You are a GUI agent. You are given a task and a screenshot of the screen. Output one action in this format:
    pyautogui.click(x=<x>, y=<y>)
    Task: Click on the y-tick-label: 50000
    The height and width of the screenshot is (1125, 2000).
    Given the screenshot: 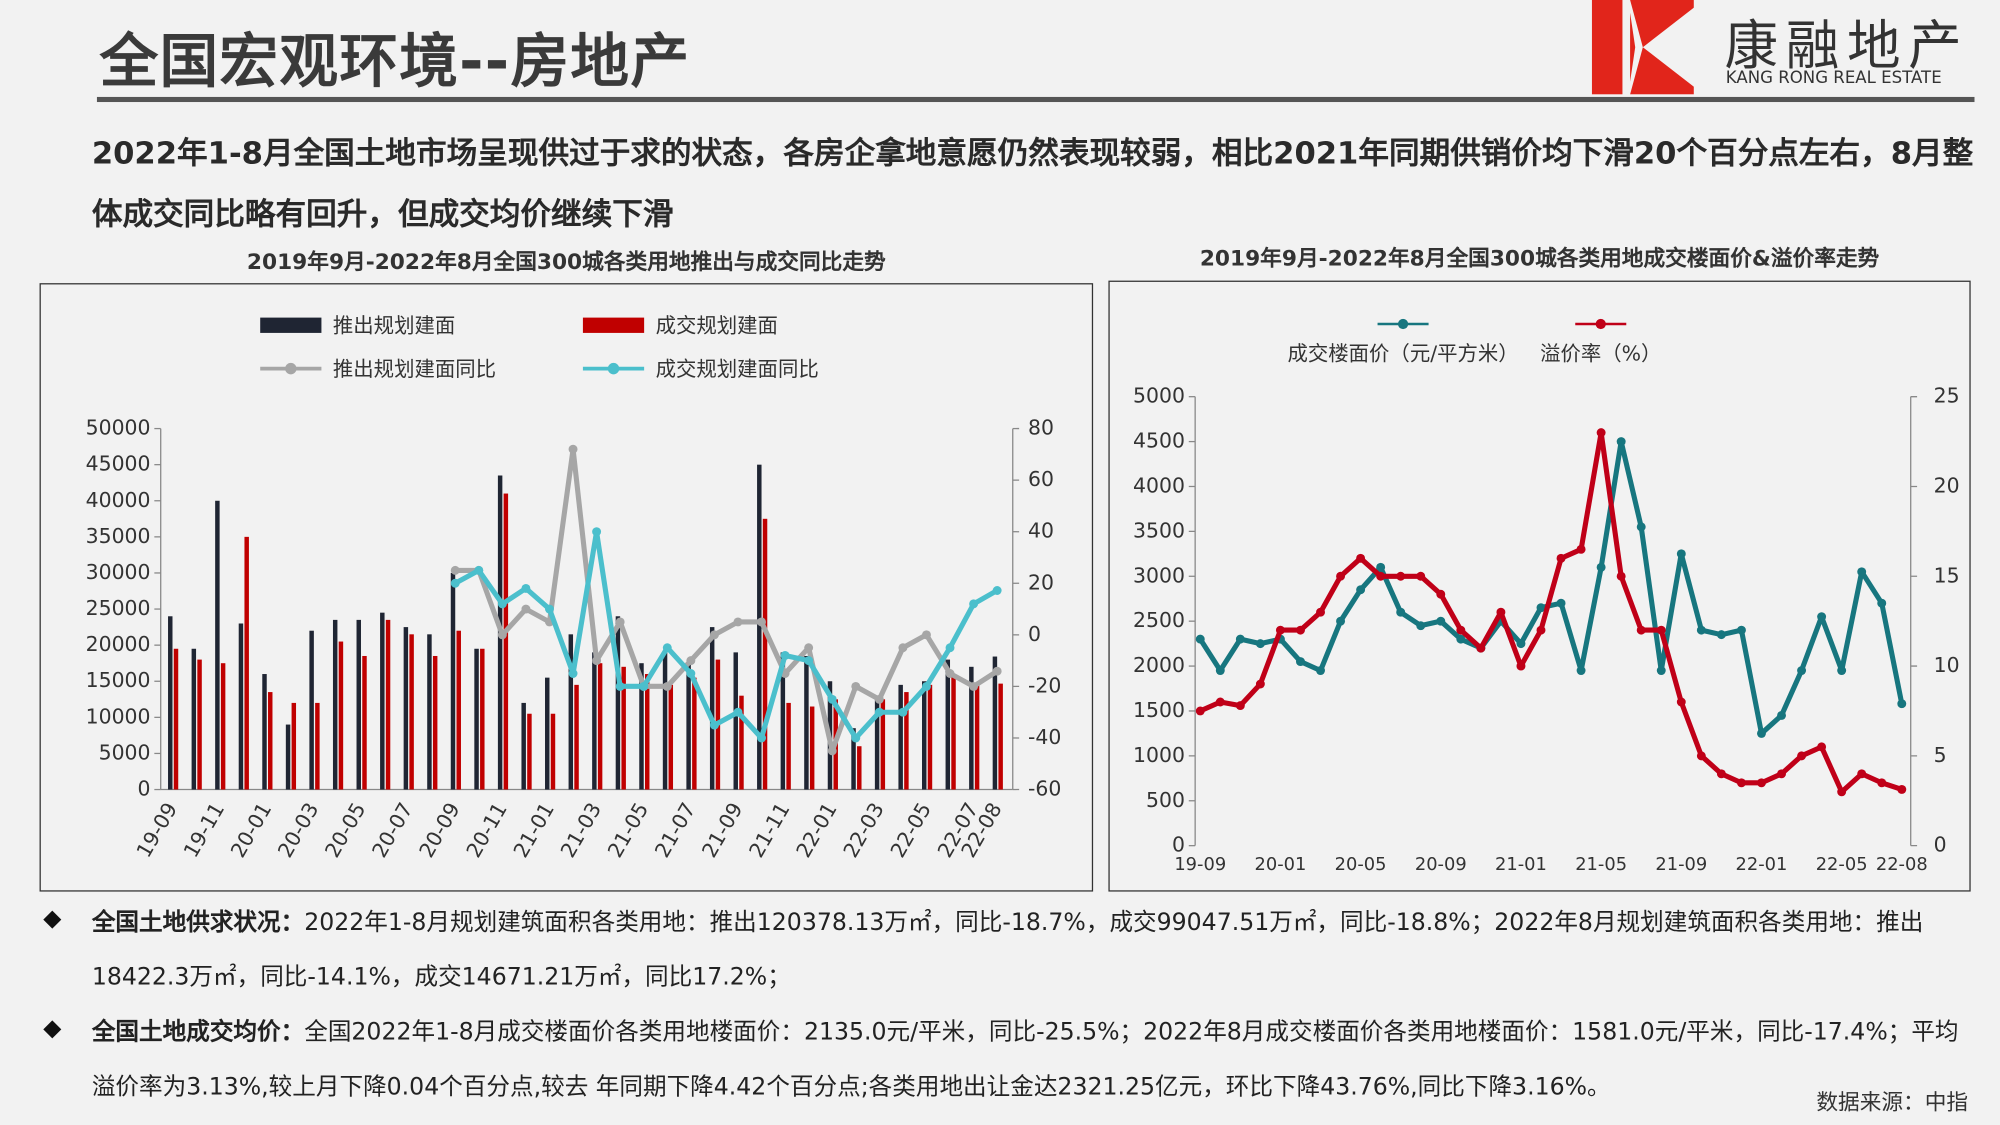 What is the action you would take?
    pyautogui.click(x=118, y=428)
    